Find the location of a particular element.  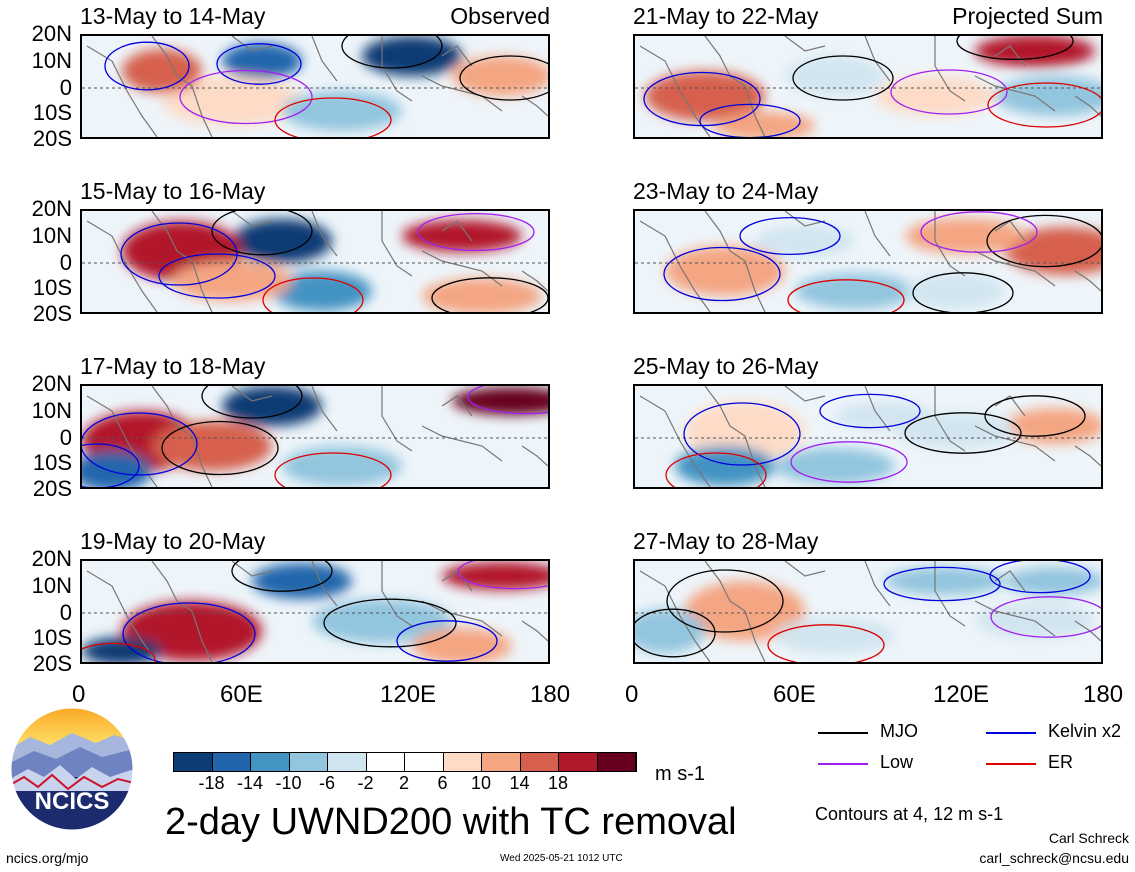

legend-label: MJO is located at coordinates (899, 731).